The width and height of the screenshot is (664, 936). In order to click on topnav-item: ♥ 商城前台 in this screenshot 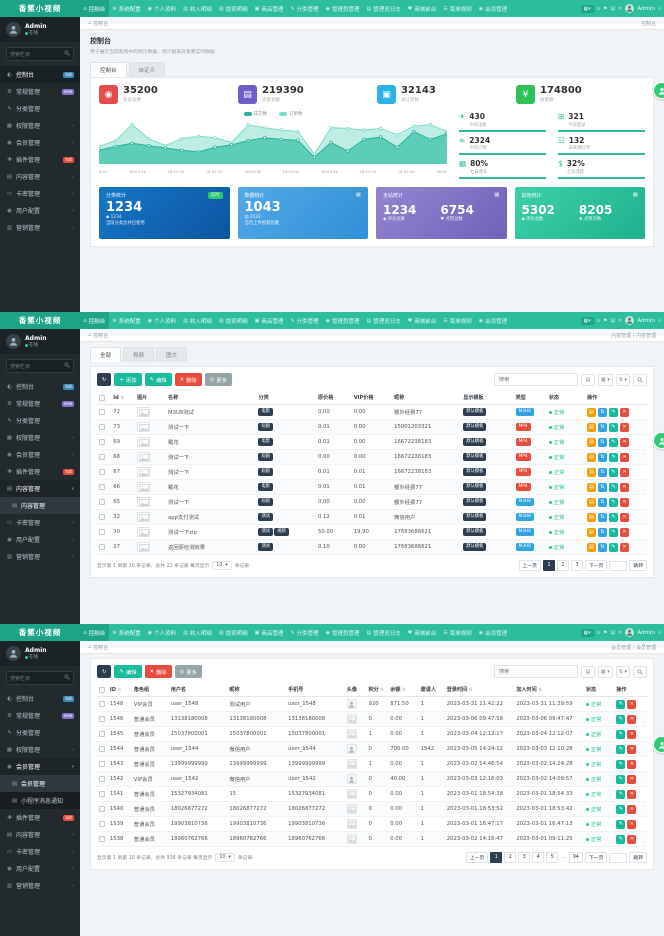, I will do `click(422, 8)`.